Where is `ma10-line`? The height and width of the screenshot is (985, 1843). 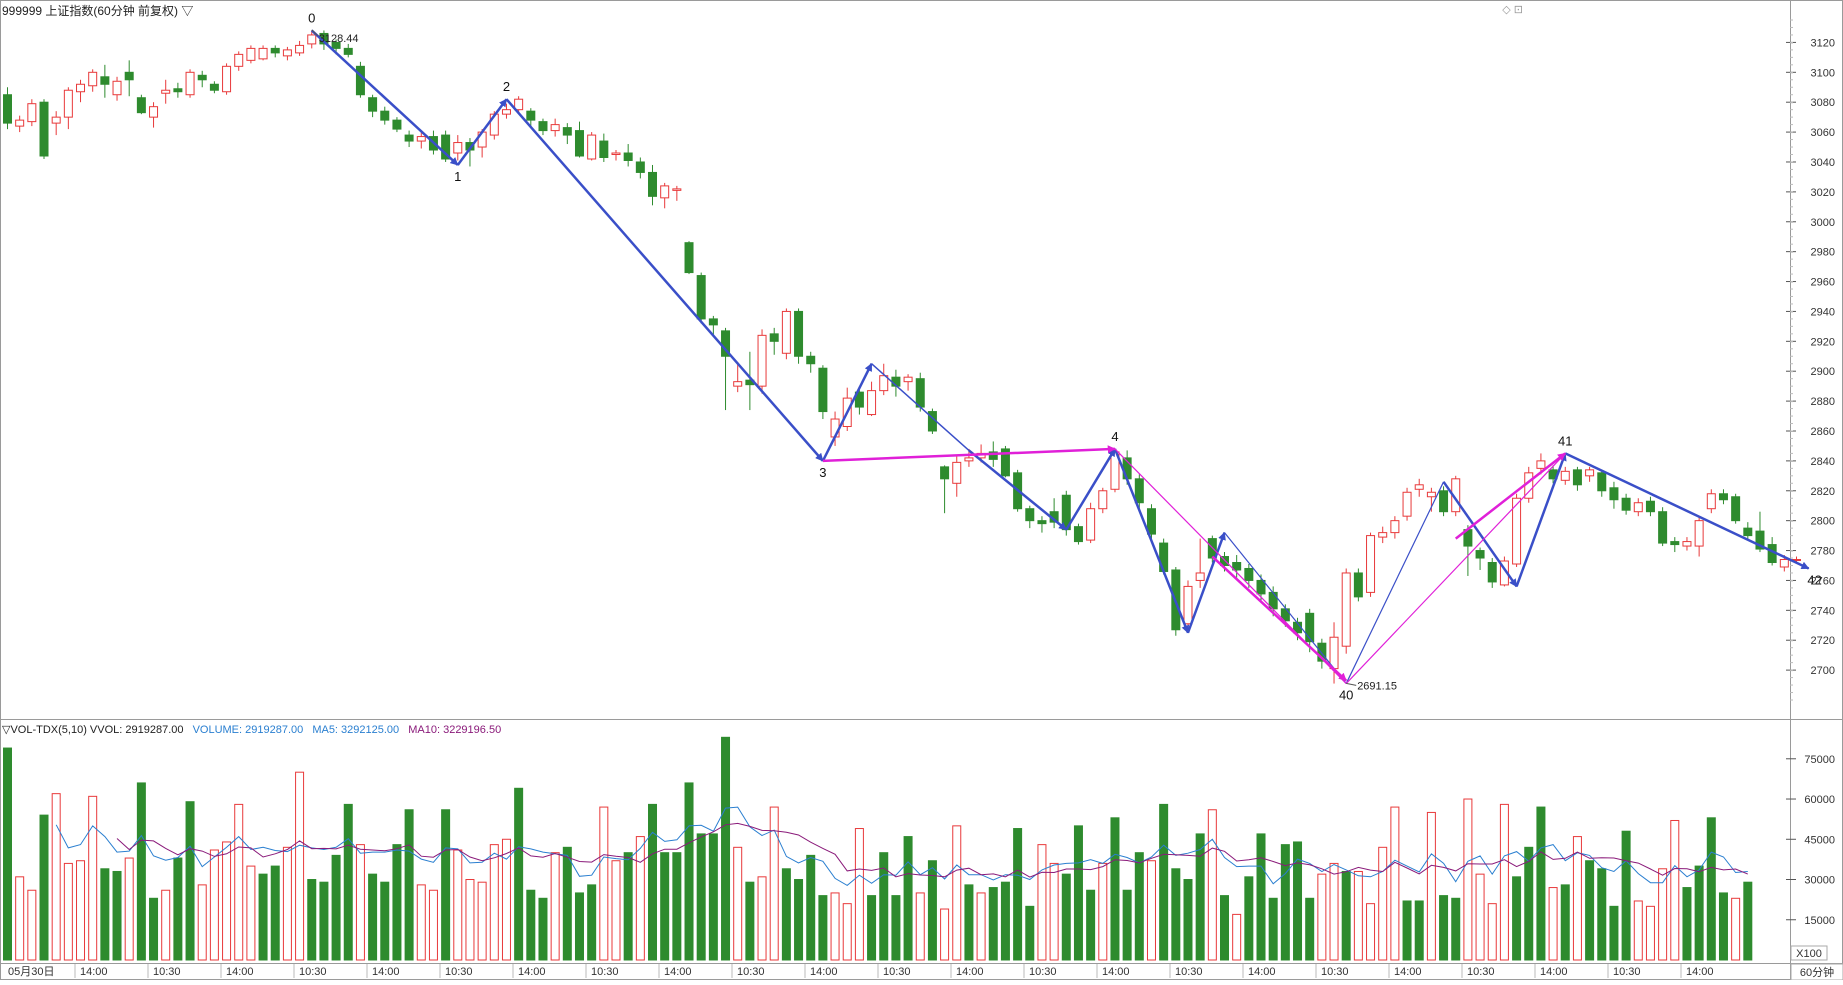
ma10-line is located at coordinates (932, 850).